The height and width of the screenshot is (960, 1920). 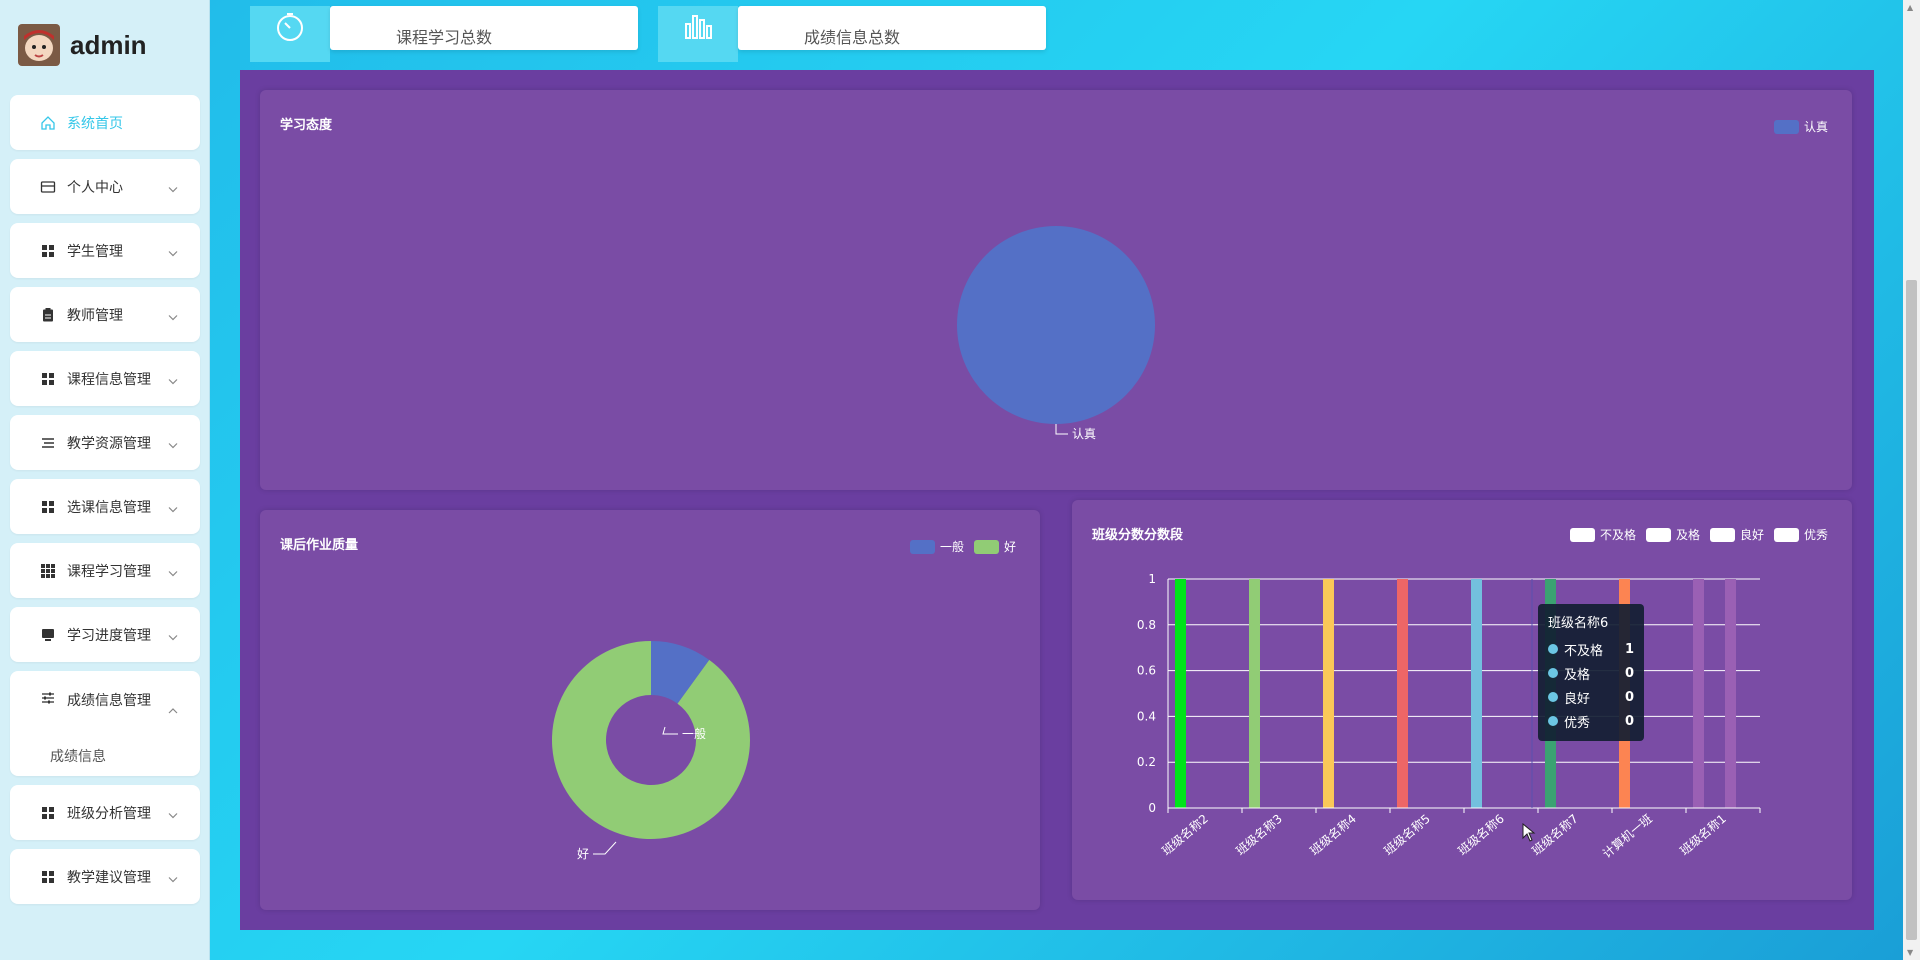 I want to click on chart-title: 学习态度, so click(x=306, y=125).